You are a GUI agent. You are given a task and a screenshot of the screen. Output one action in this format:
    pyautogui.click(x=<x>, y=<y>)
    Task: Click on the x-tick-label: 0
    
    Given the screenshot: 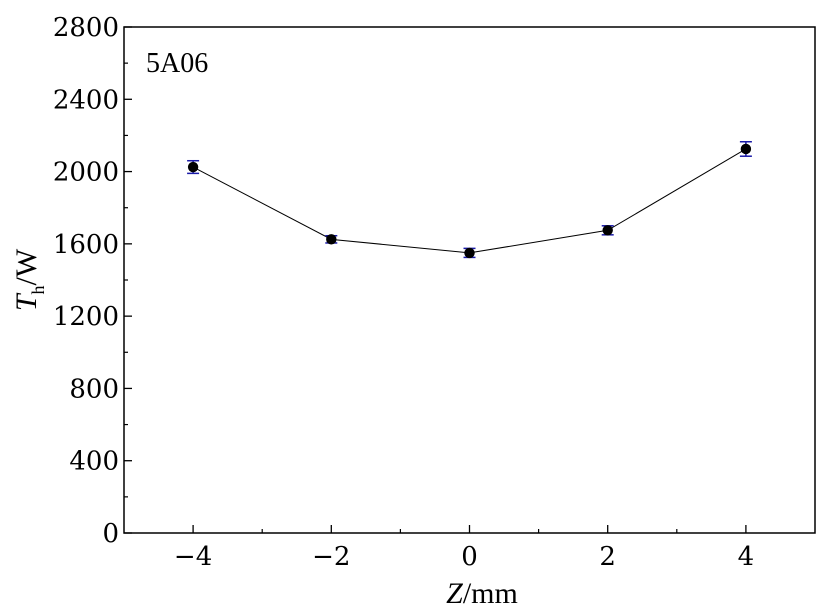 What is the action you would take?
    pyautogui.click(x=469, y=557)
    